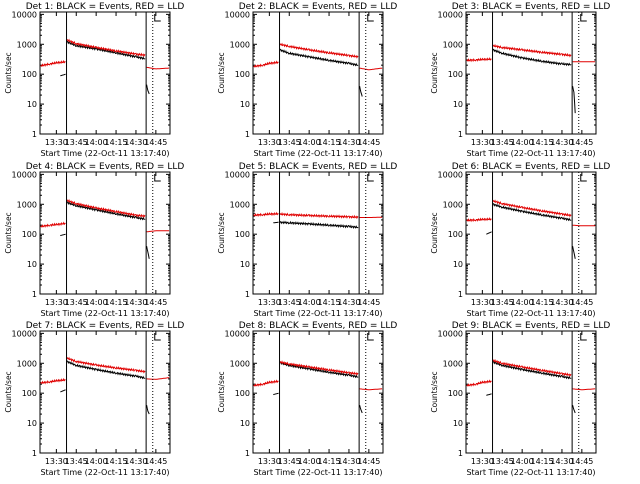  I want to click on events-series-line, so click(275, 222).